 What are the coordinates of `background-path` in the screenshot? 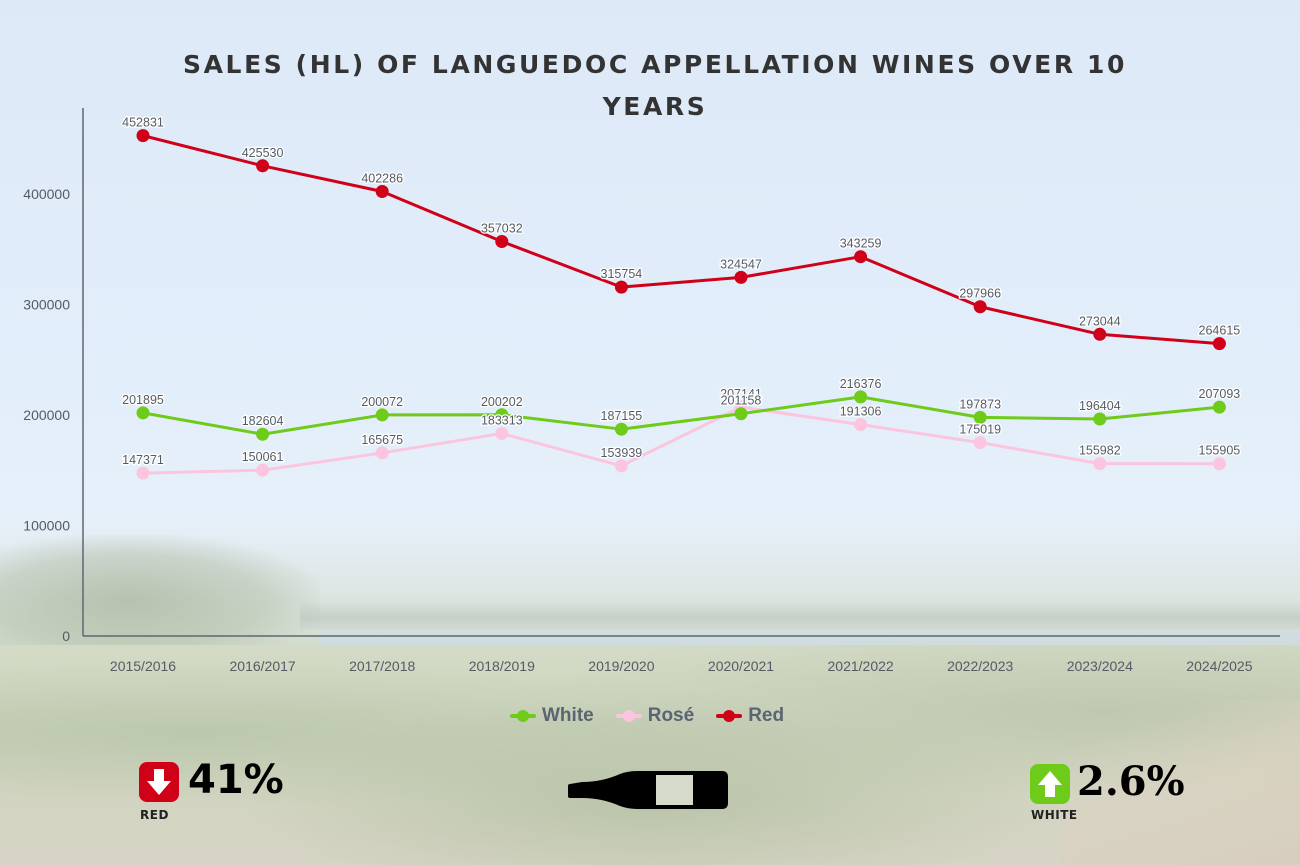 It's located at (1180, 782).